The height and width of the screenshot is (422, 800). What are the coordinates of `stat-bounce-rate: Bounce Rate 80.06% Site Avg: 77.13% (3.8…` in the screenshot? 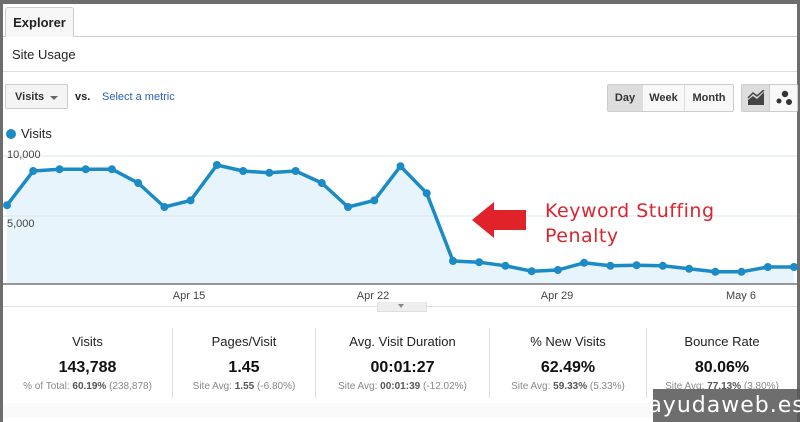 It's located at (722, 363).